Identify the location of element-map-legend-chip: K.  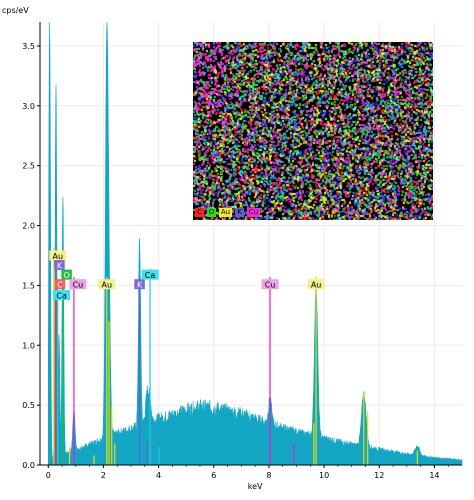
(239, 212).